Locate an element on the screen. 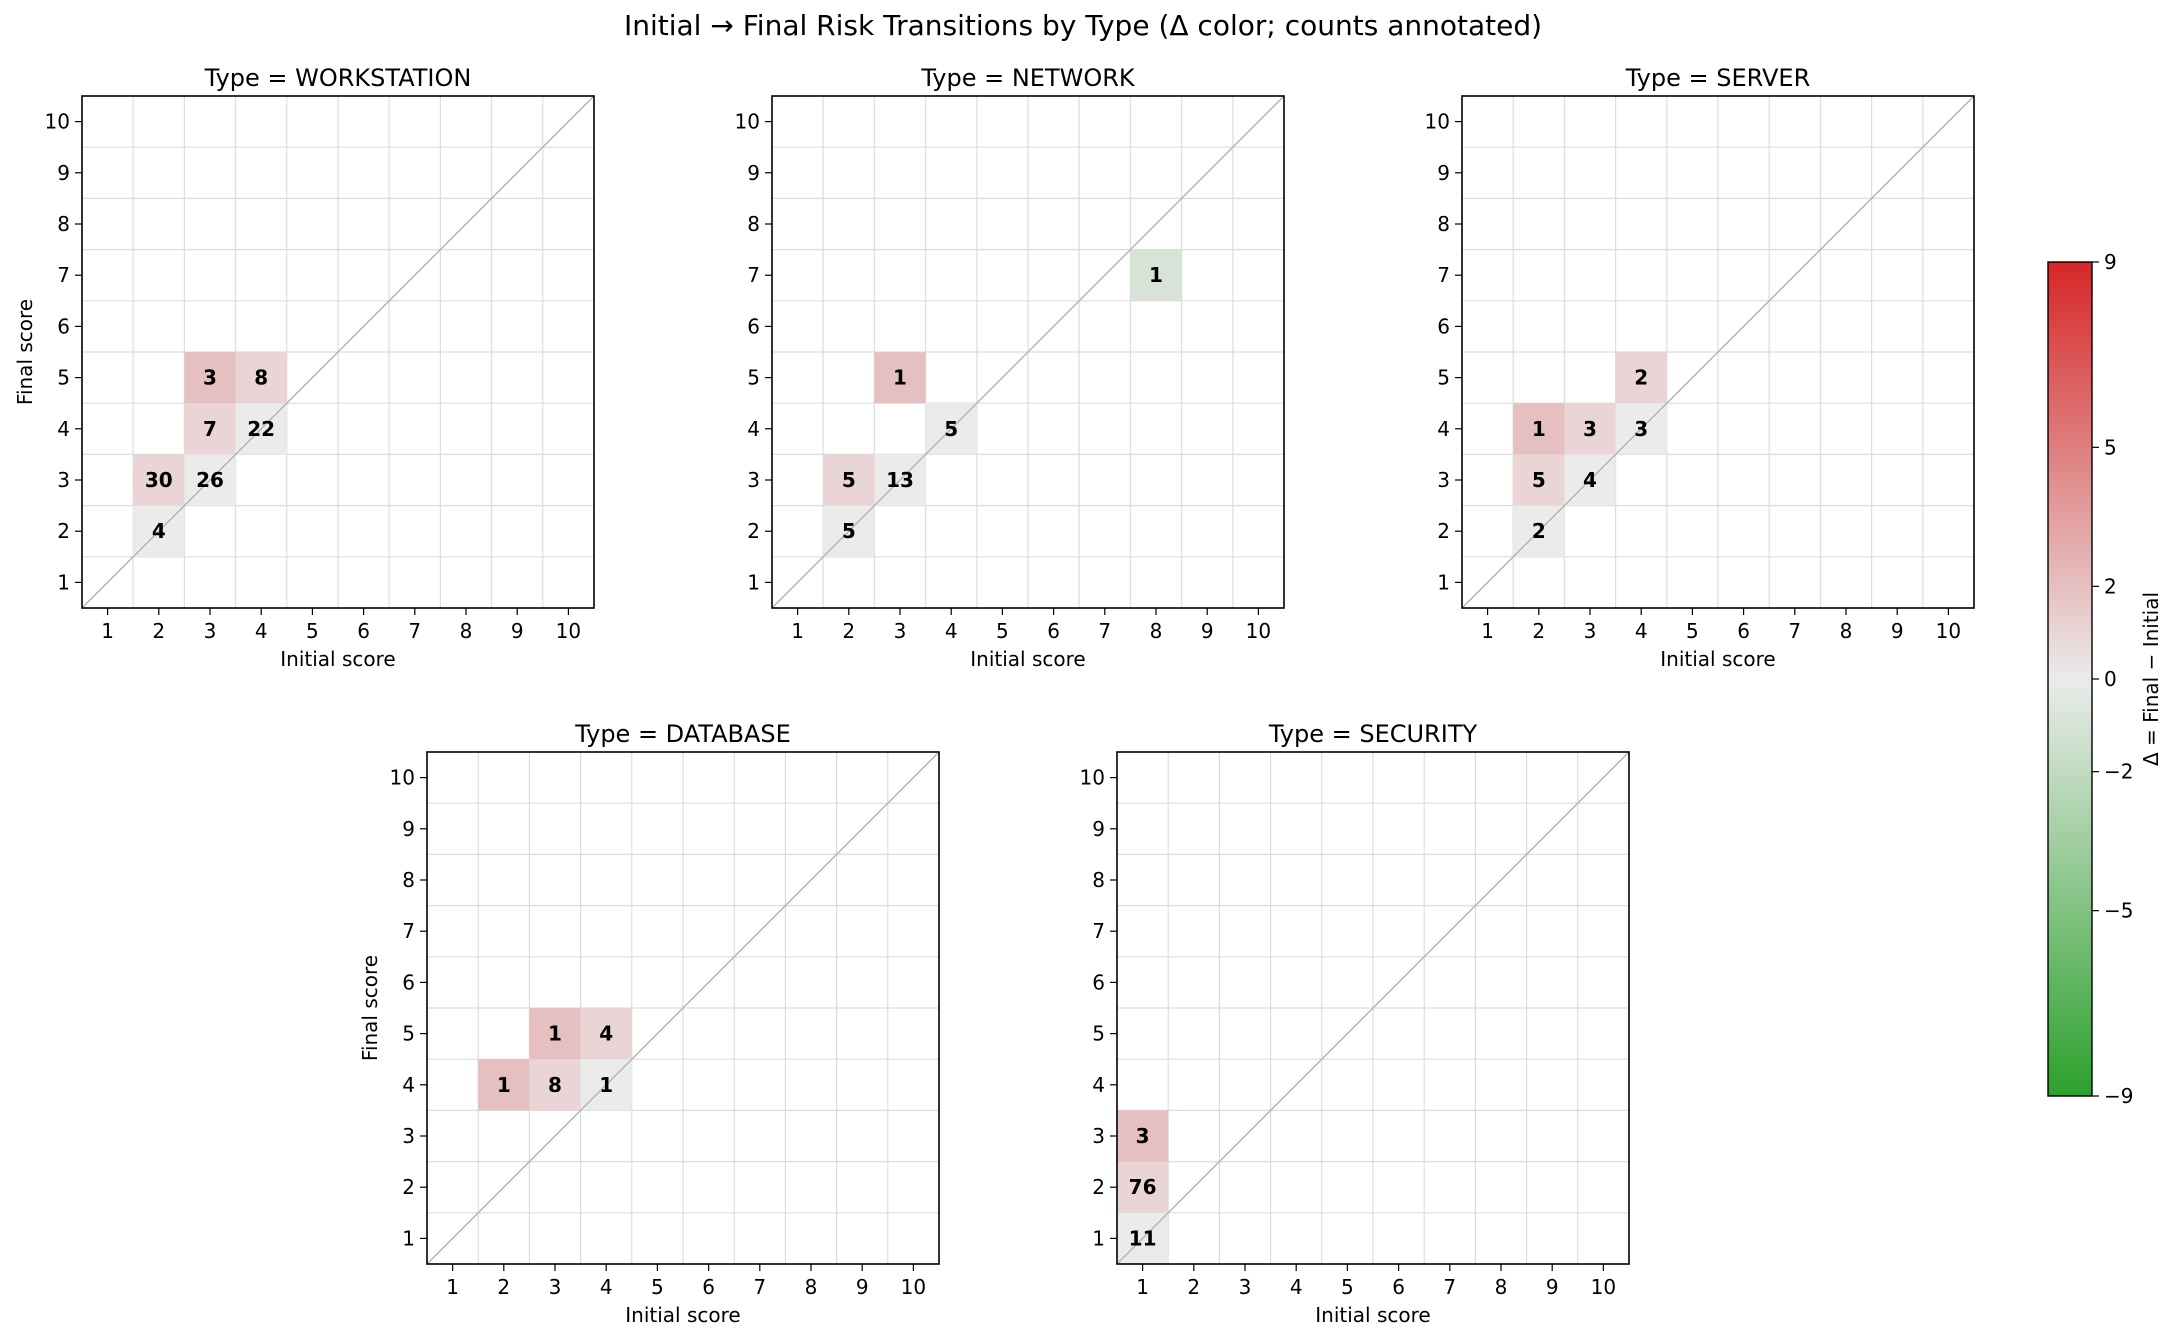 The image size is (2166, 1332). count-label: 8 is located at coordinates (261, 378).